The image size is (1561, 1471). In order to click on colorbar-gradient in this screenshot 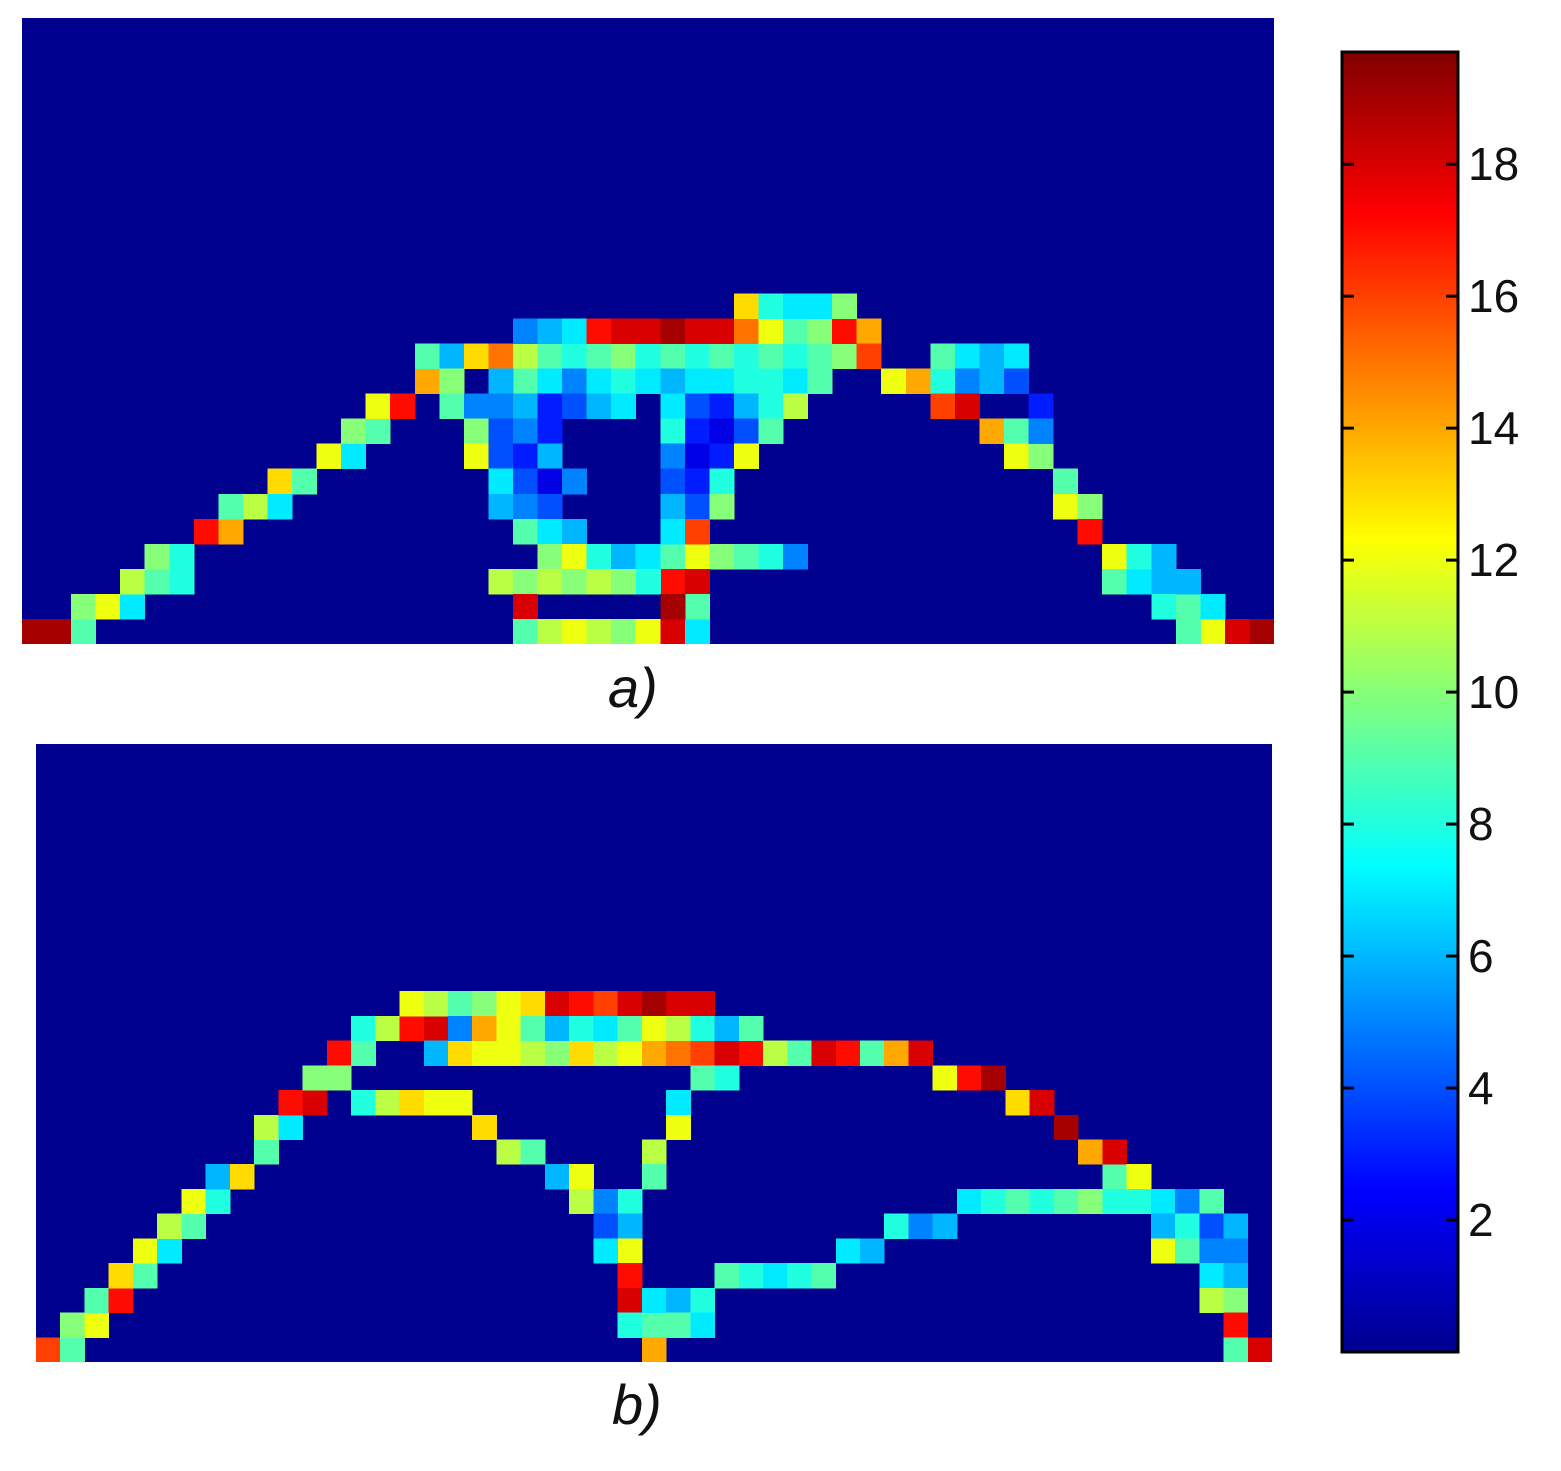, I will do `click(1400, 702)`.